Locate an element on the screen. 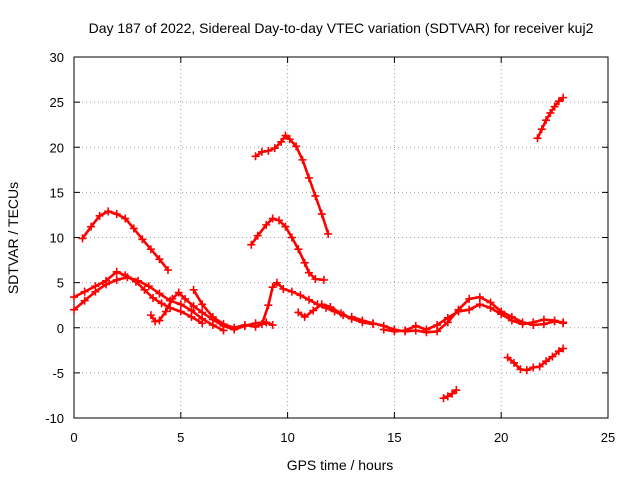 Image resolution: width=640 pixels, height=480 pixels. y-tick-label: 10 is located at coordinates (57, 238).